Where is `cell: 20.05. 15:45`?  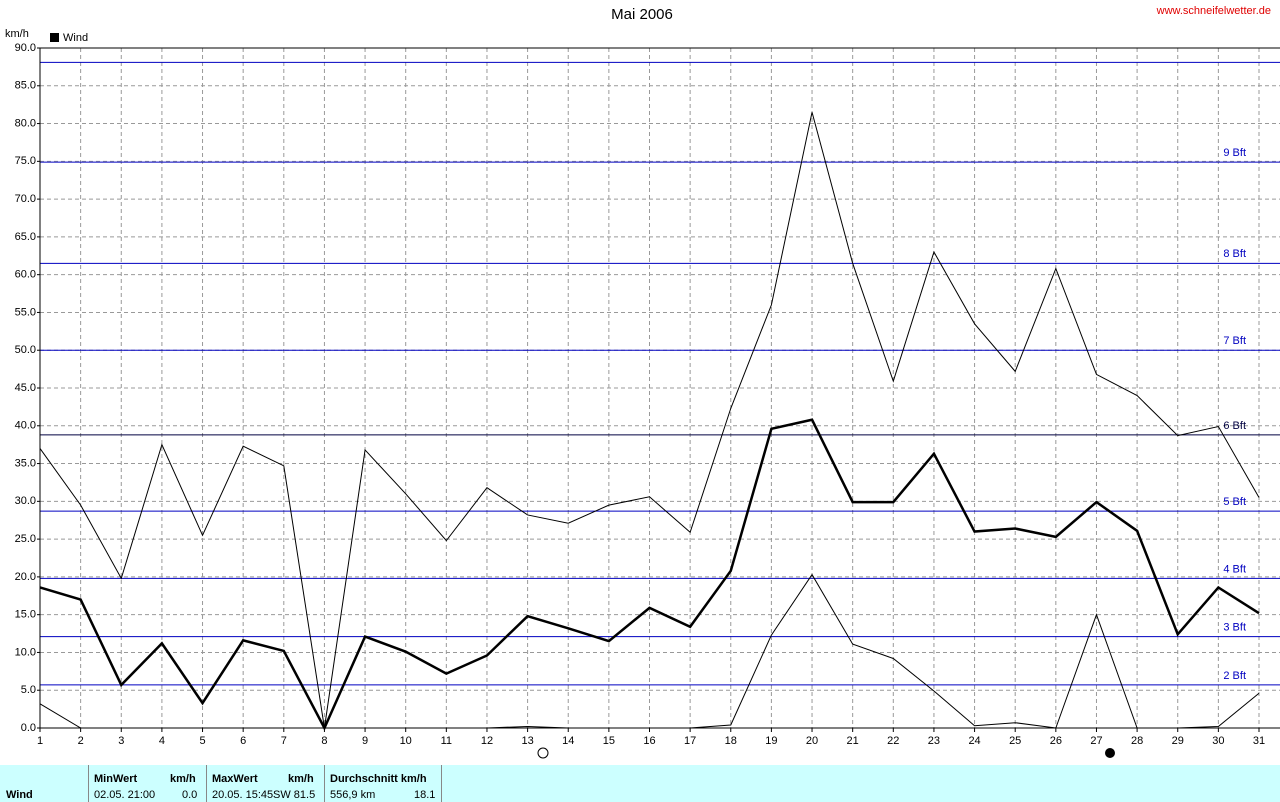
cell: 20.05. 15:45 is located at coordinates (243, 795).